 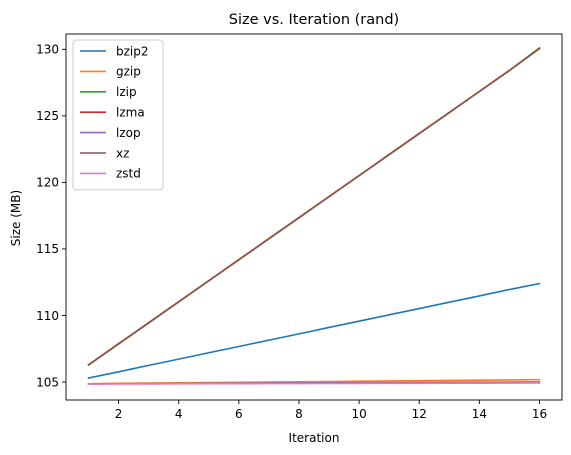 What do you see at coordinates (299, 414) in the screenshot?
I see `x-tick-label: 8` at bounding box center [299, 414].